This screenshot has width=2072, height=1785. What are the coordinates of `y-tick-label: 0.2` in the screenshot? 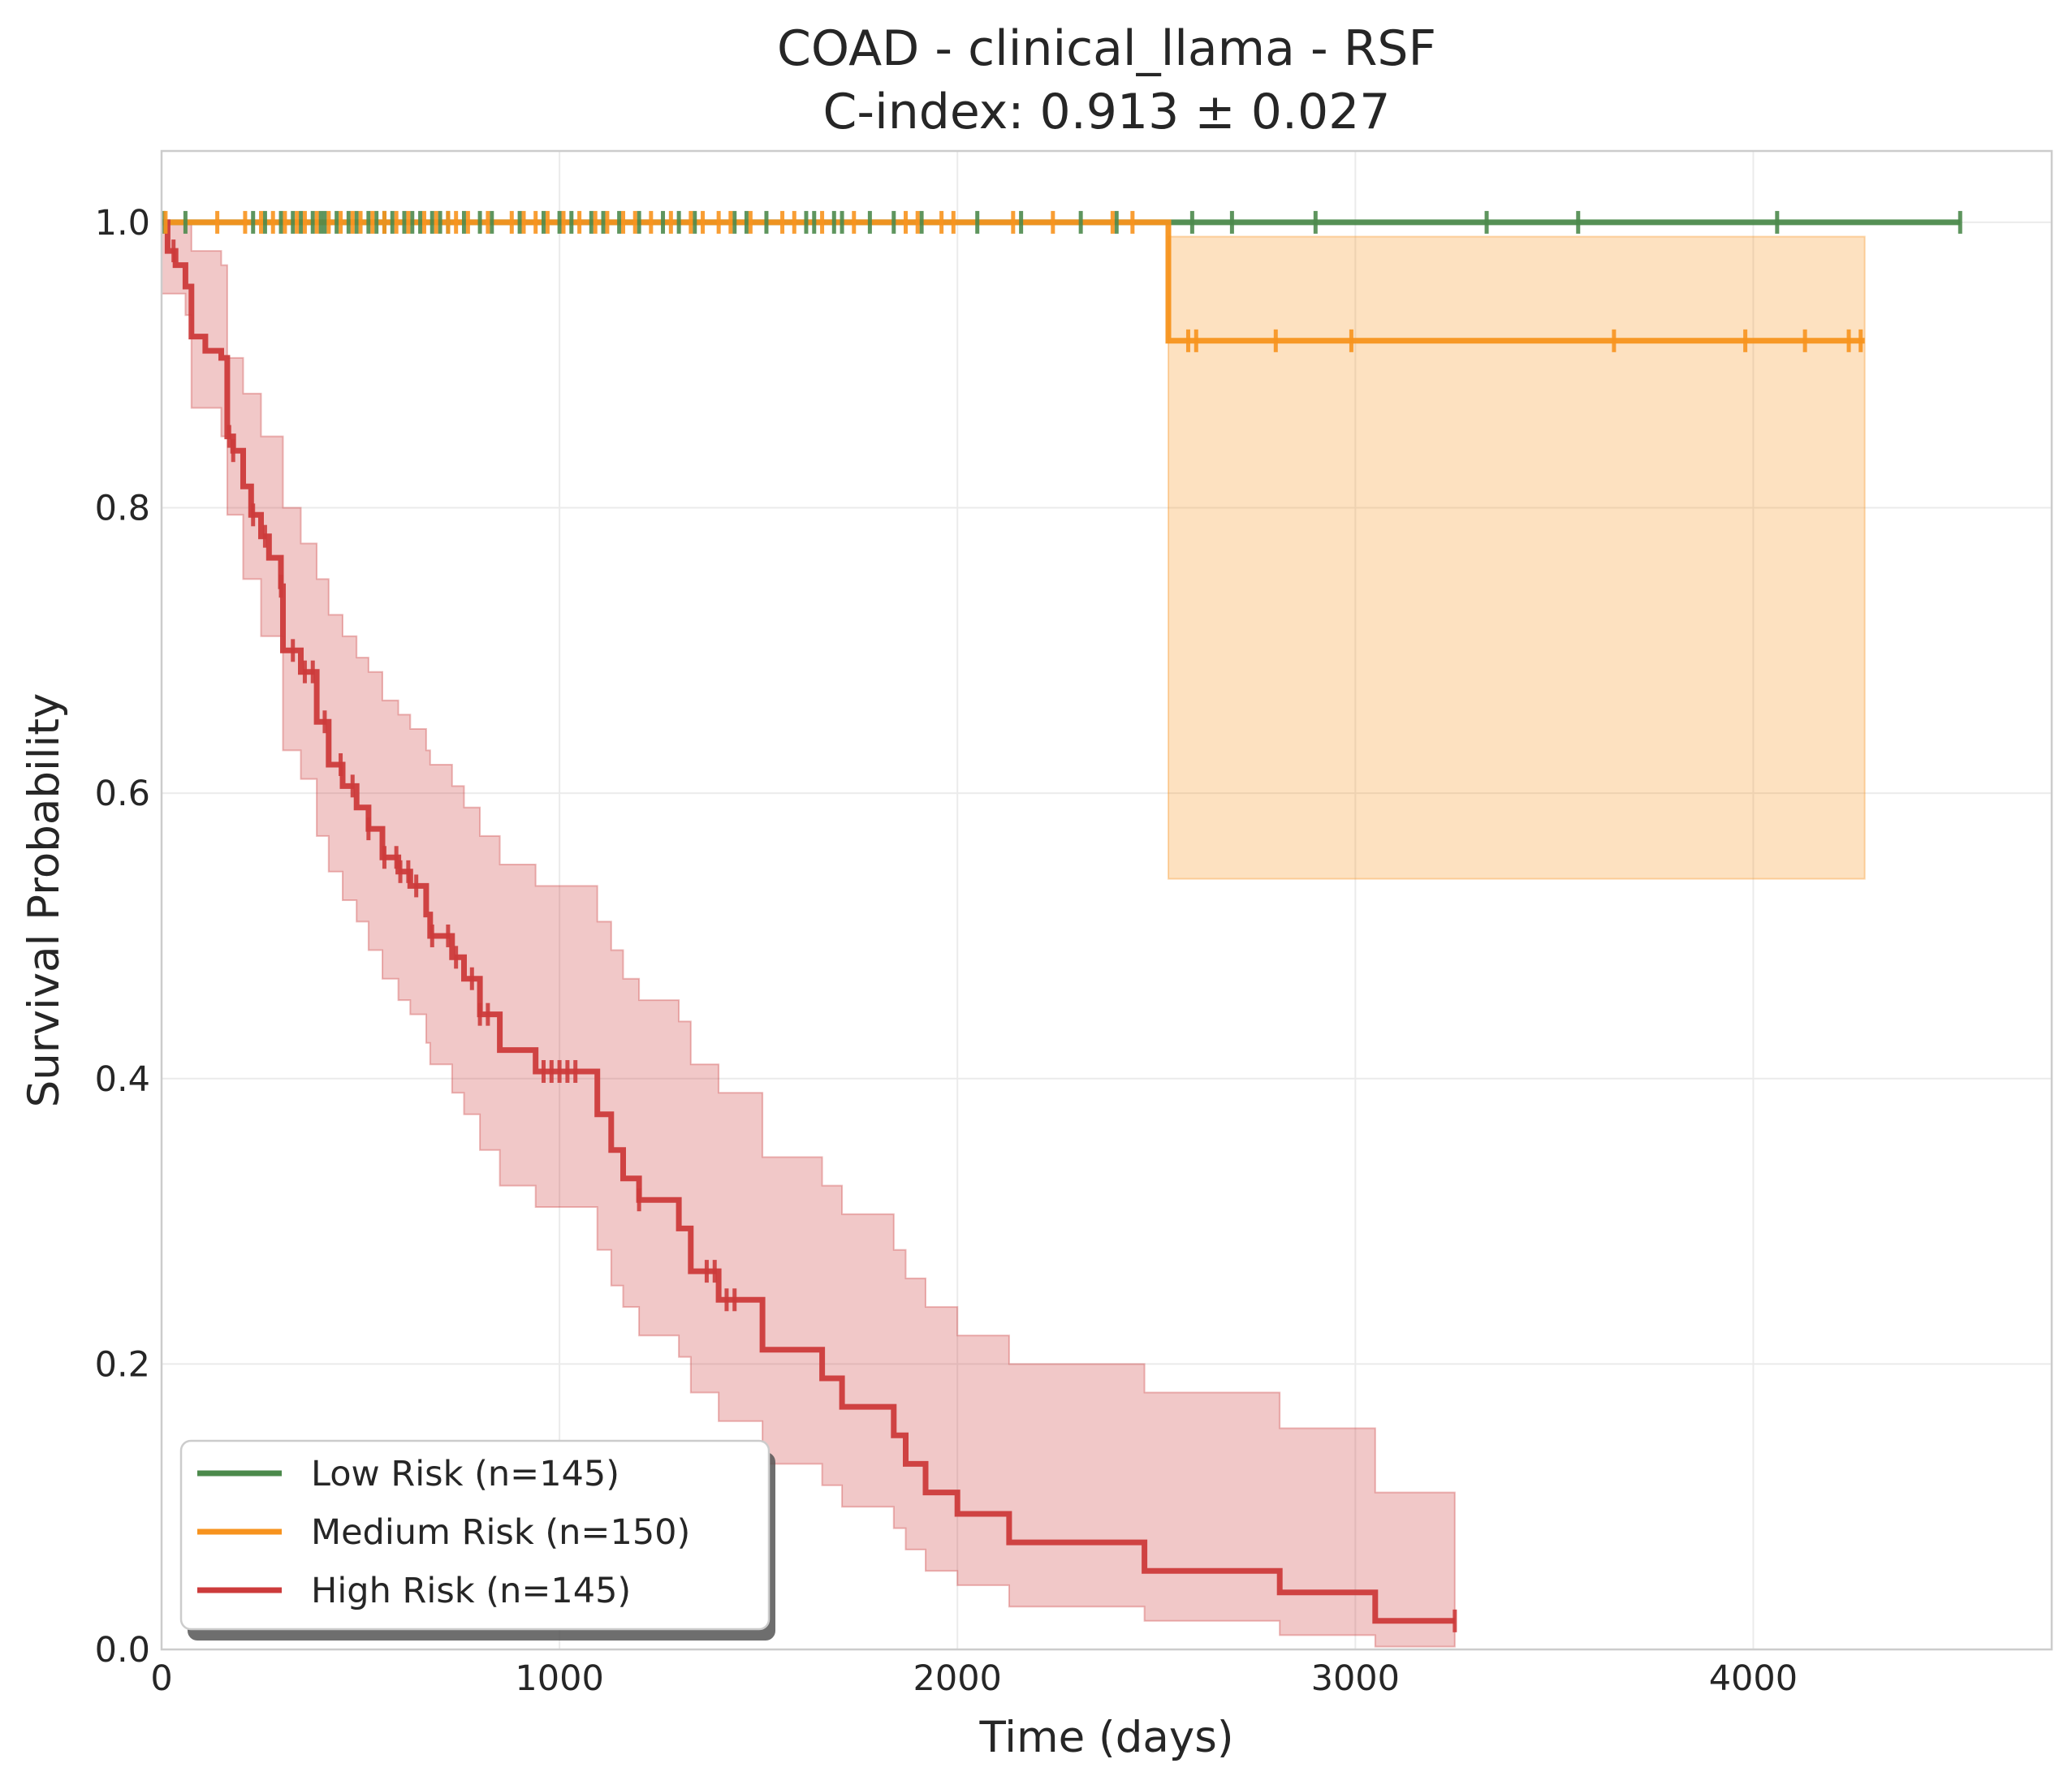 It's located at (123, 1365).